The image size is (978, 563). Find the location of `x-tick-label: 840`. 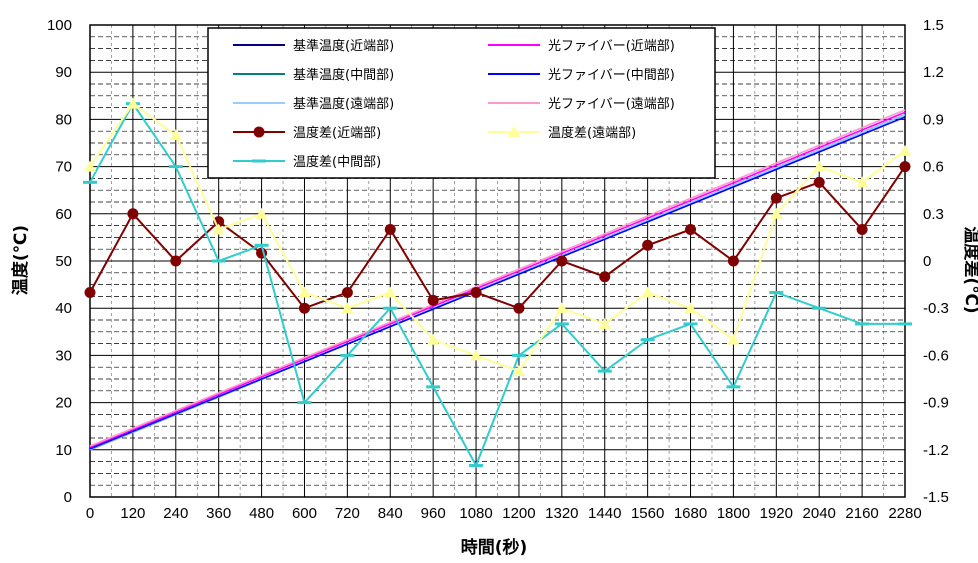

x-tick-label: 840 is located at coordinates (390, 513).